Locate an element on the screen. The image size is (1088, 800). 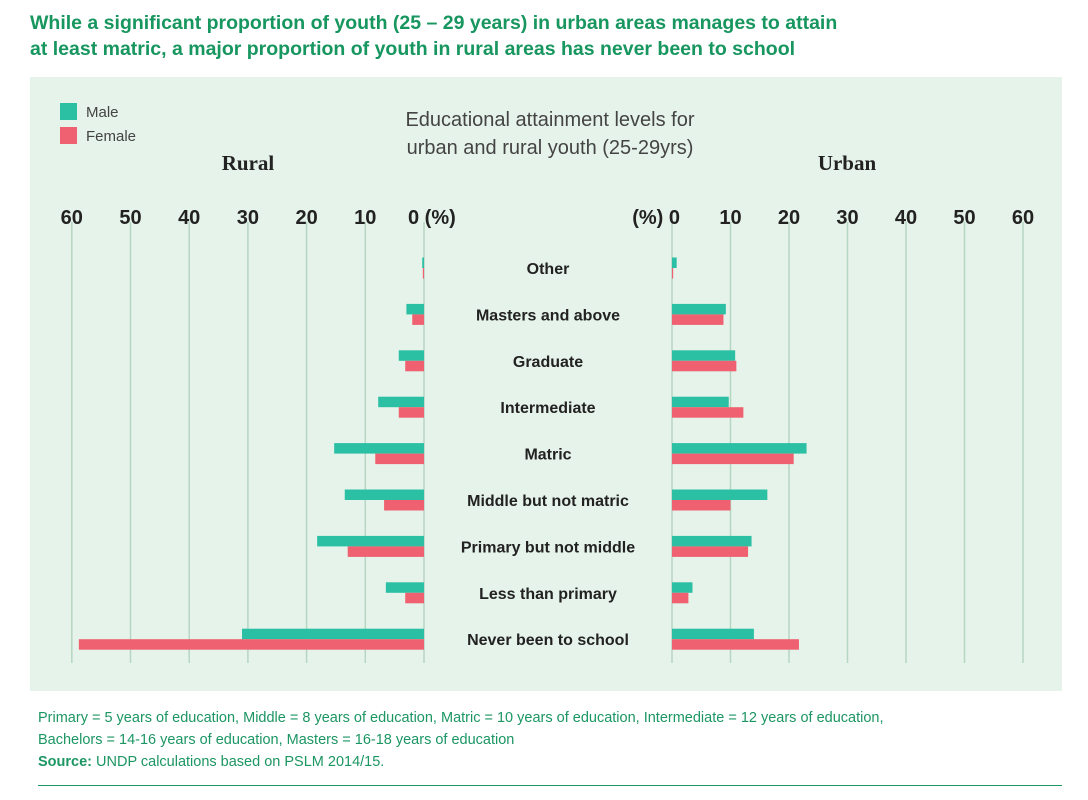
legend-swatch-male is located at coordinates (68, 111).